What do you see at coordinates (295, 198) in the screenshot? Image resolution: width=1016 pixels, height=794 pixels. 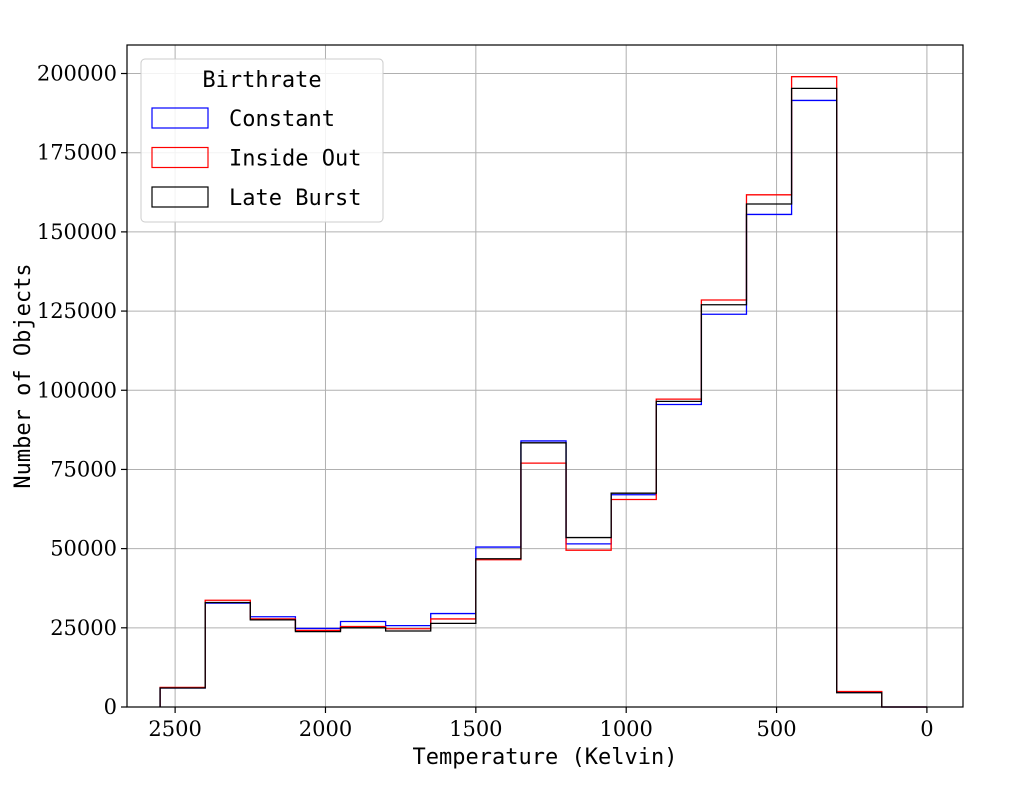 I see `legend-label: Late Burst` at bounding box center [295, 198].